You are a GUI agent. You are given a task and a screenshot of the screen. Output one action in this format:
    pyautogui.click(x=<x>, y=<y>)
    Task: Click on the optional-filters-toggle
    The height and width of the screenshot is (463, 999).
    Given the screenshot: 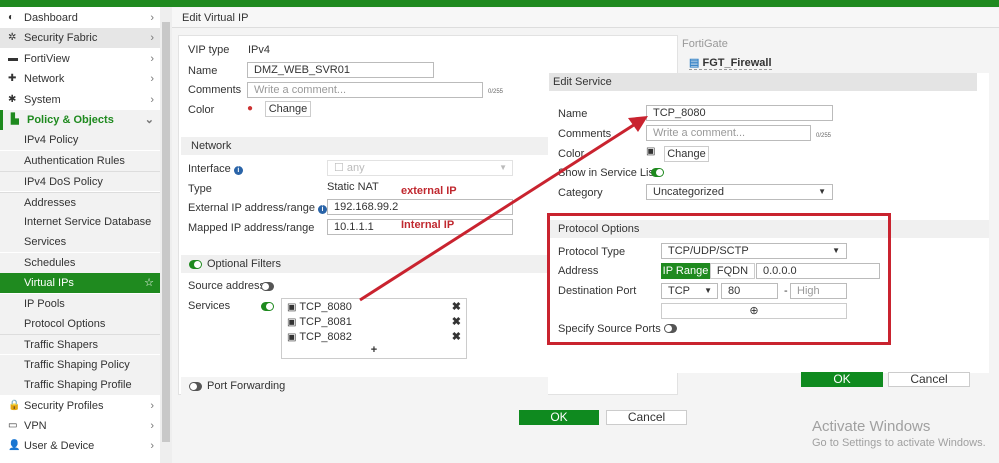 What is the action you would take?
    pyautogui.click(x=195, y=264)
    